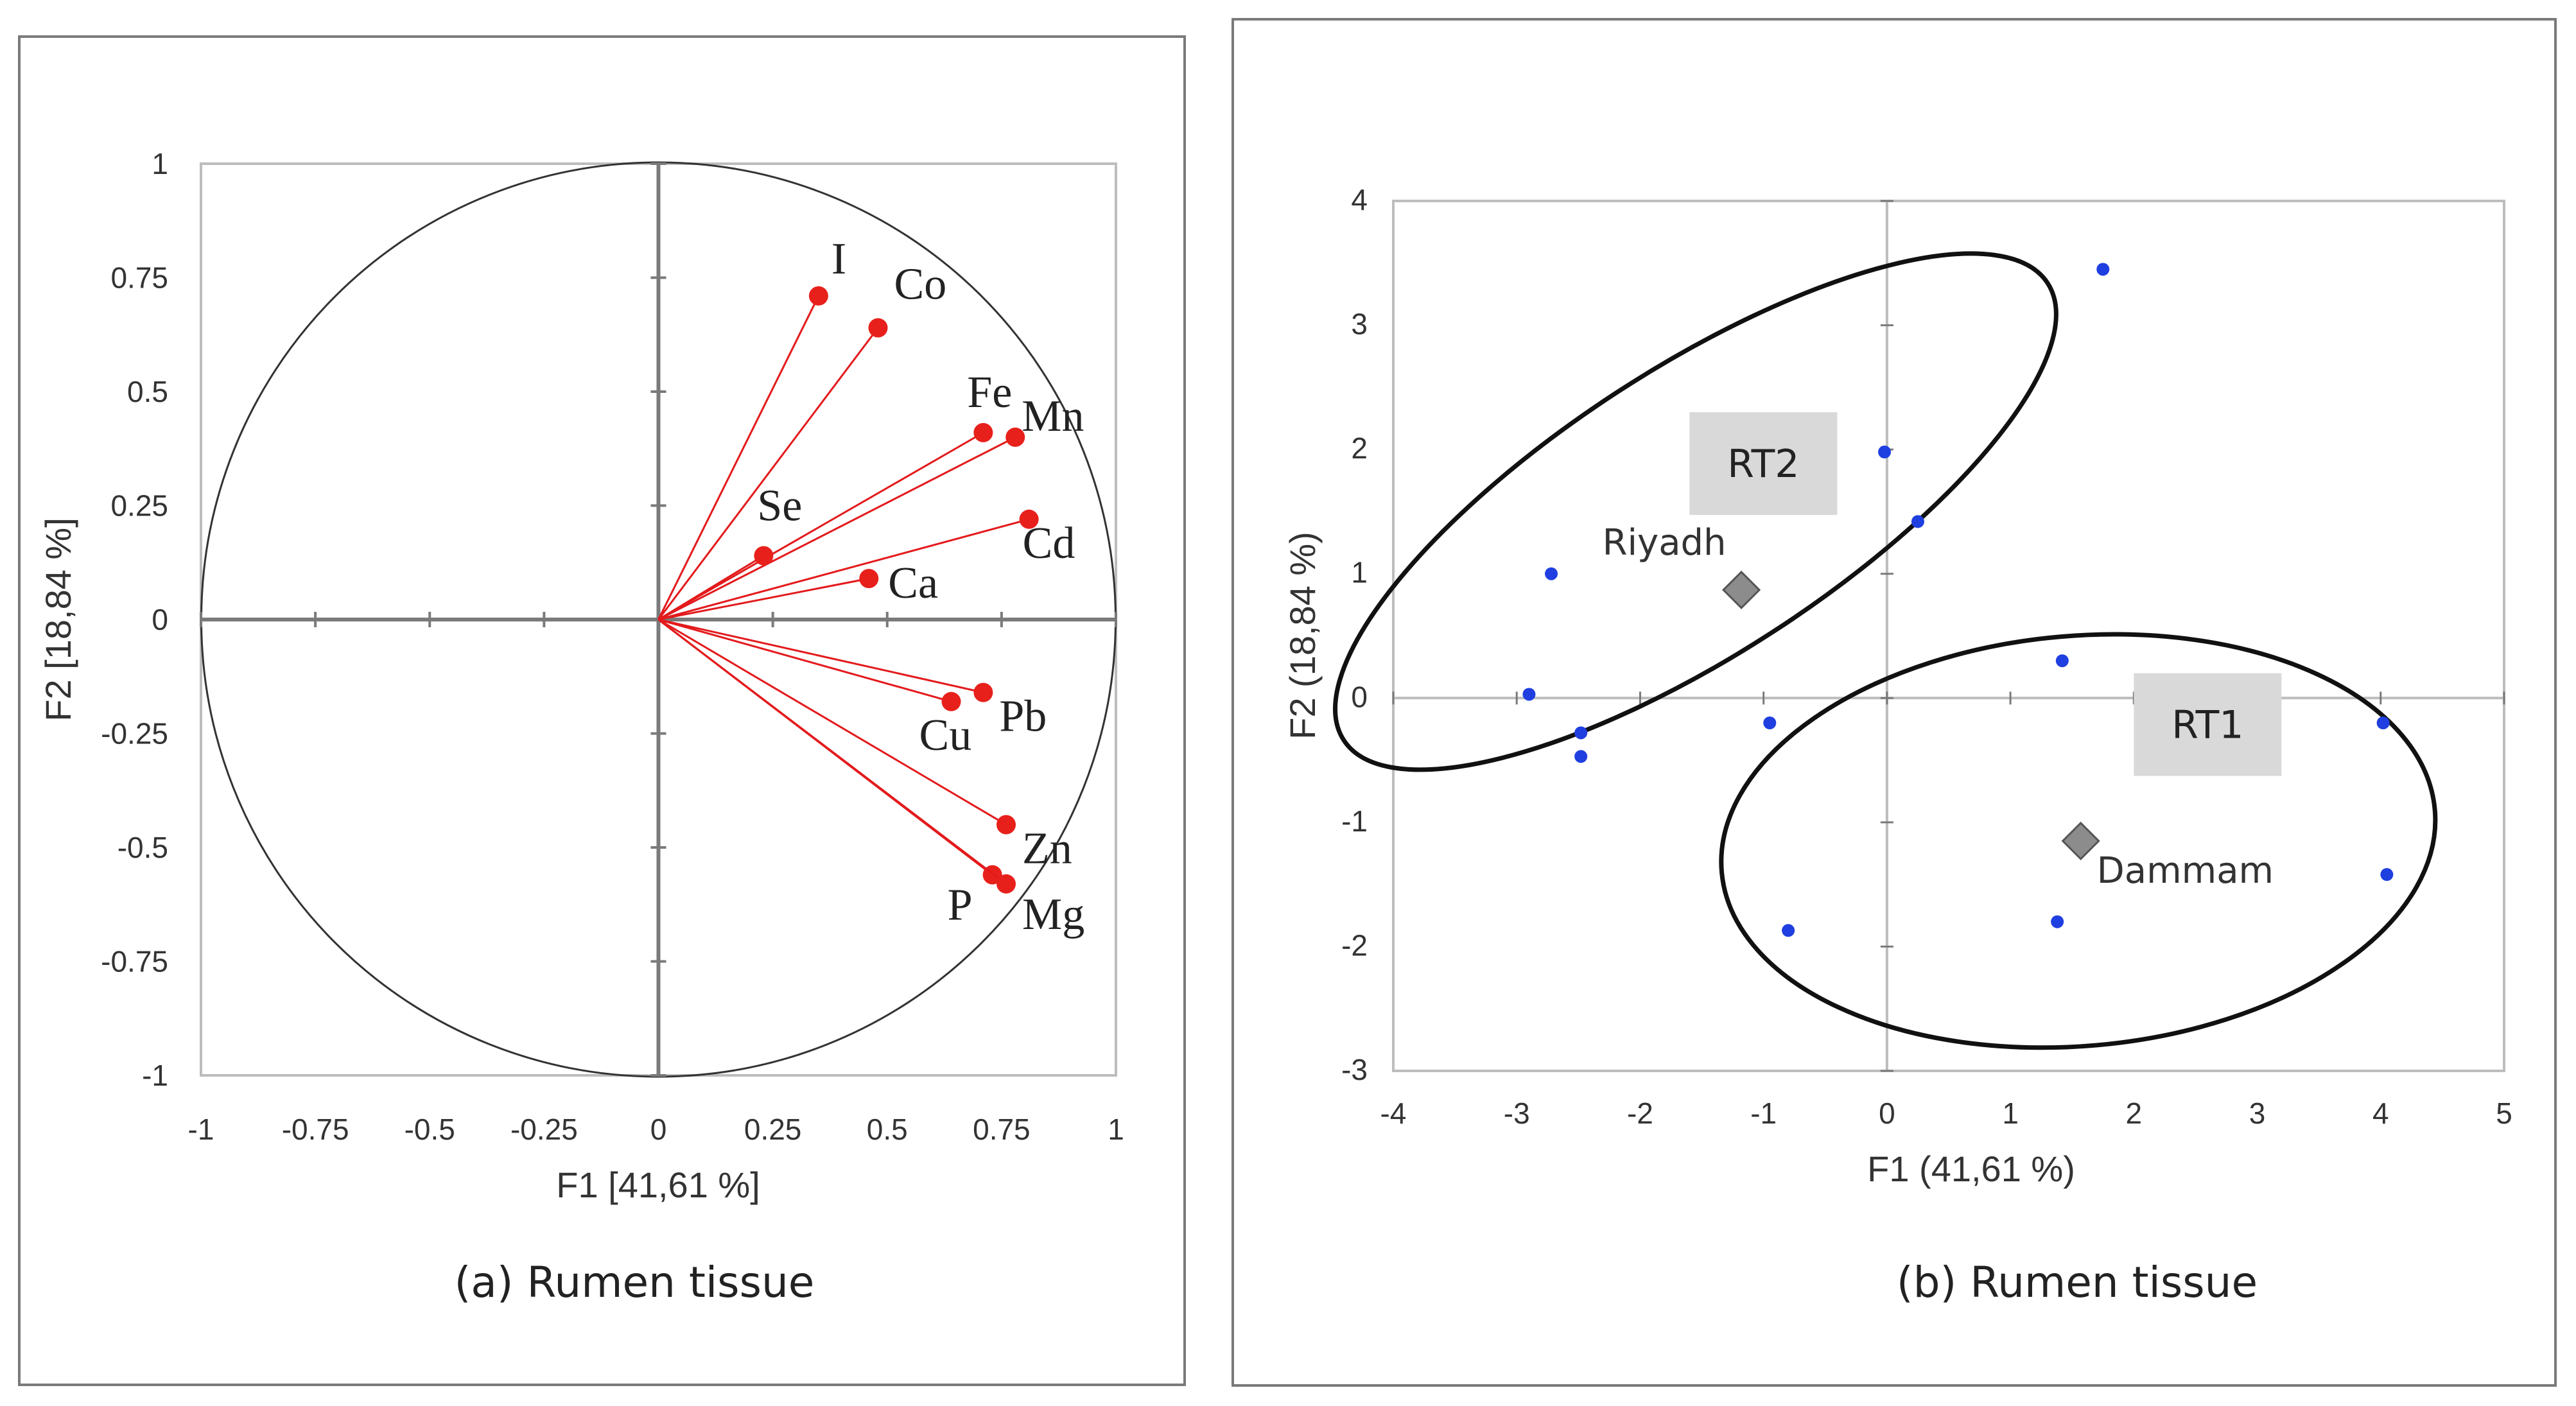 This screenshot has width=2576, height=1406. Describe the element at coordinates (920, 284) in the screenshot. I see `vector-label-co: Co` at that location.